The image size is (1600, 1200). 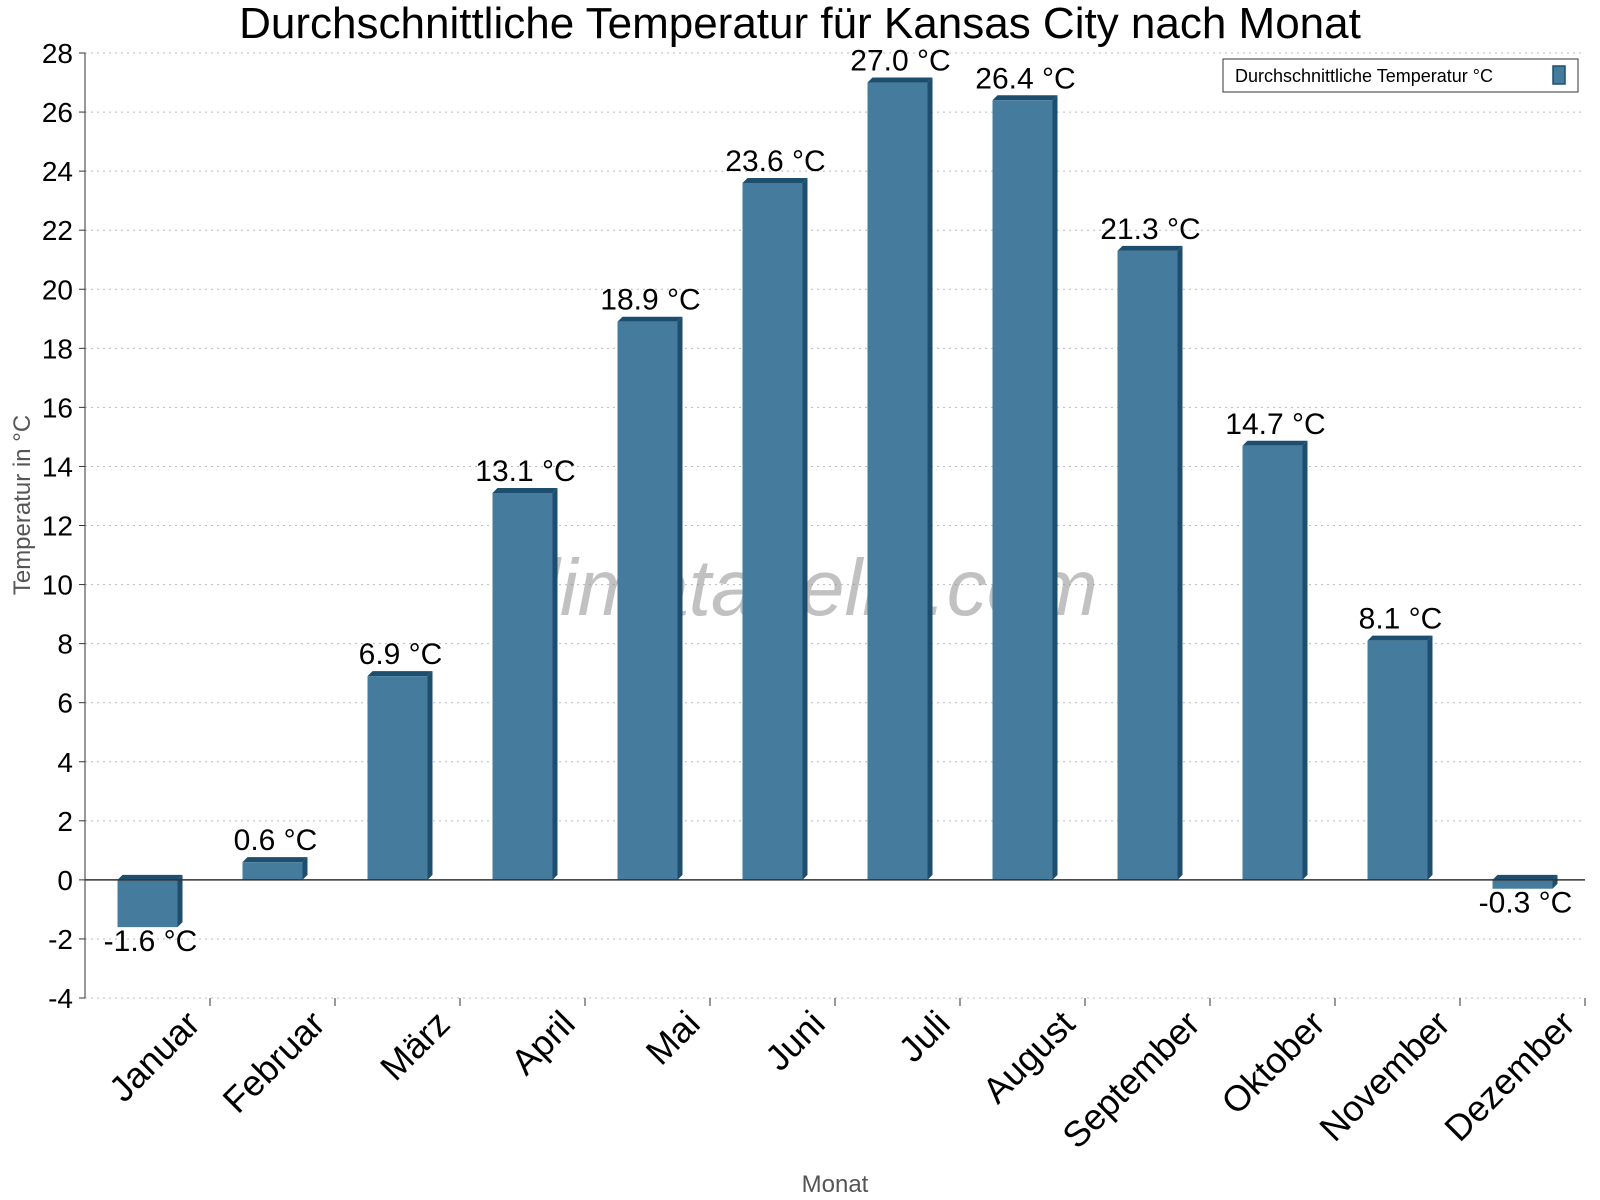 I want to click on x-tick-label: Oktober, so click(x=1273, y=1063).